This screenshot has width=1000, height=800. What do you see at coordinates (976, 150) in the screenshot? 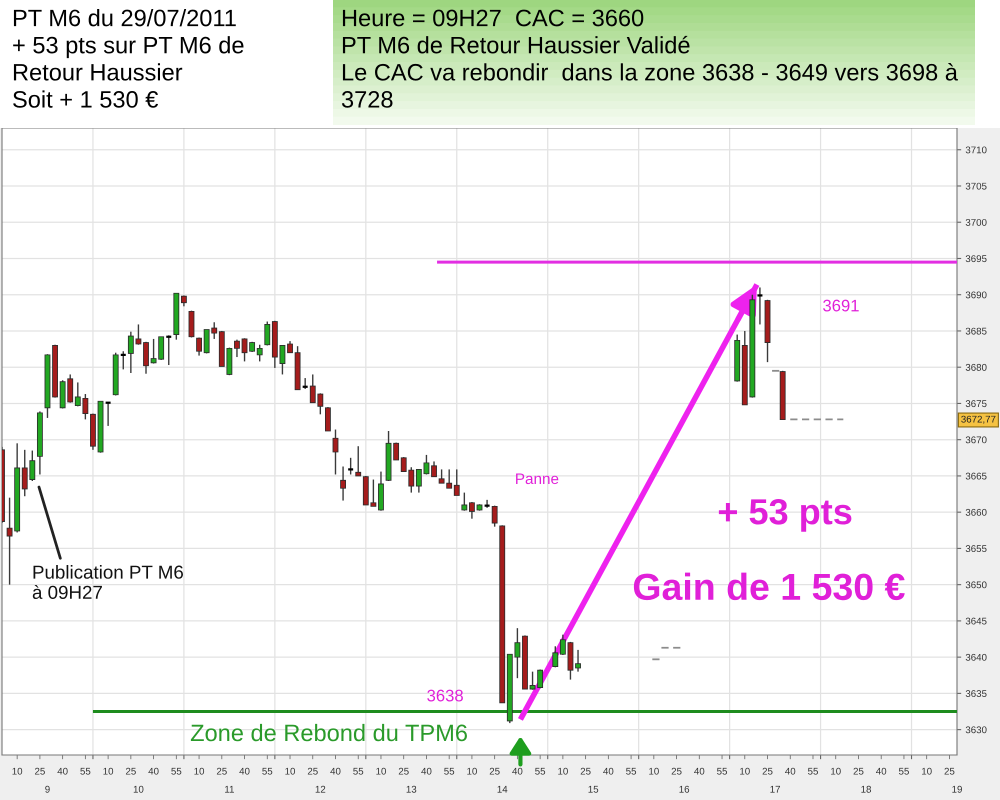
I see `y-tick-label: 3710` at bounding box center [976, 150].